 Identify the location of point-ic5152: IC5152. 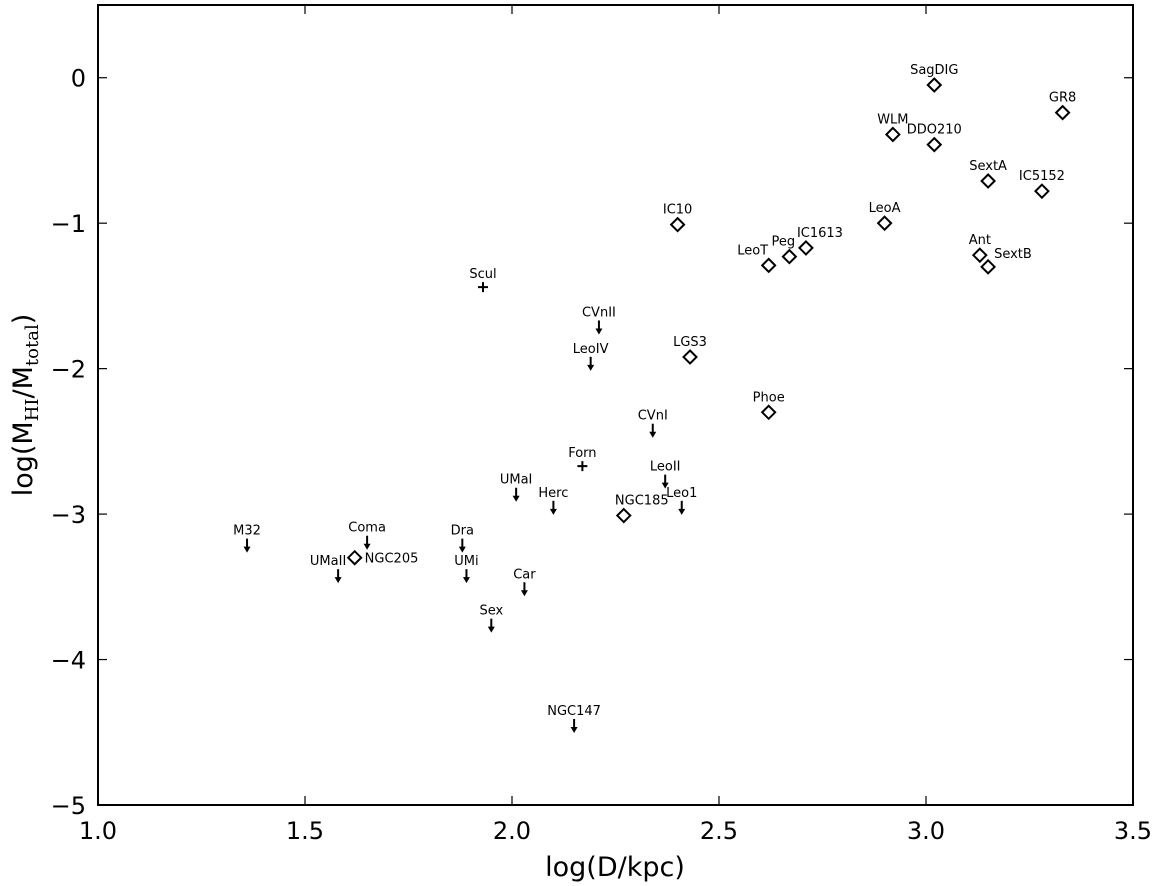
(1042, 184).